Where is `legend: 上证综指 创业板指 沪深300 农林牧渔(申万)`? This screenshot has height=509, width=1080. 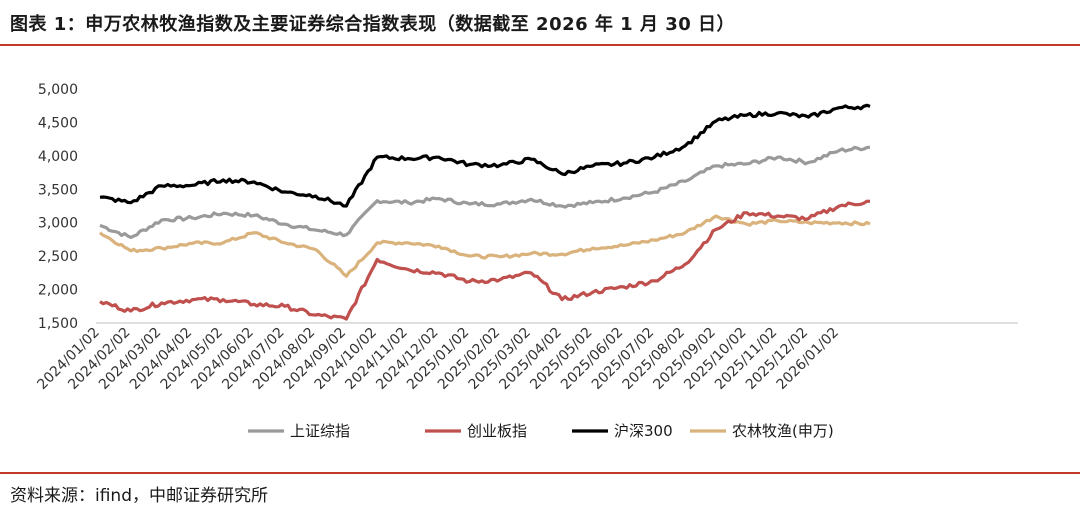 legend: 上证综指 创业板指 沪深300 农林牧渔(申万) is located at coordinates (541, 431).